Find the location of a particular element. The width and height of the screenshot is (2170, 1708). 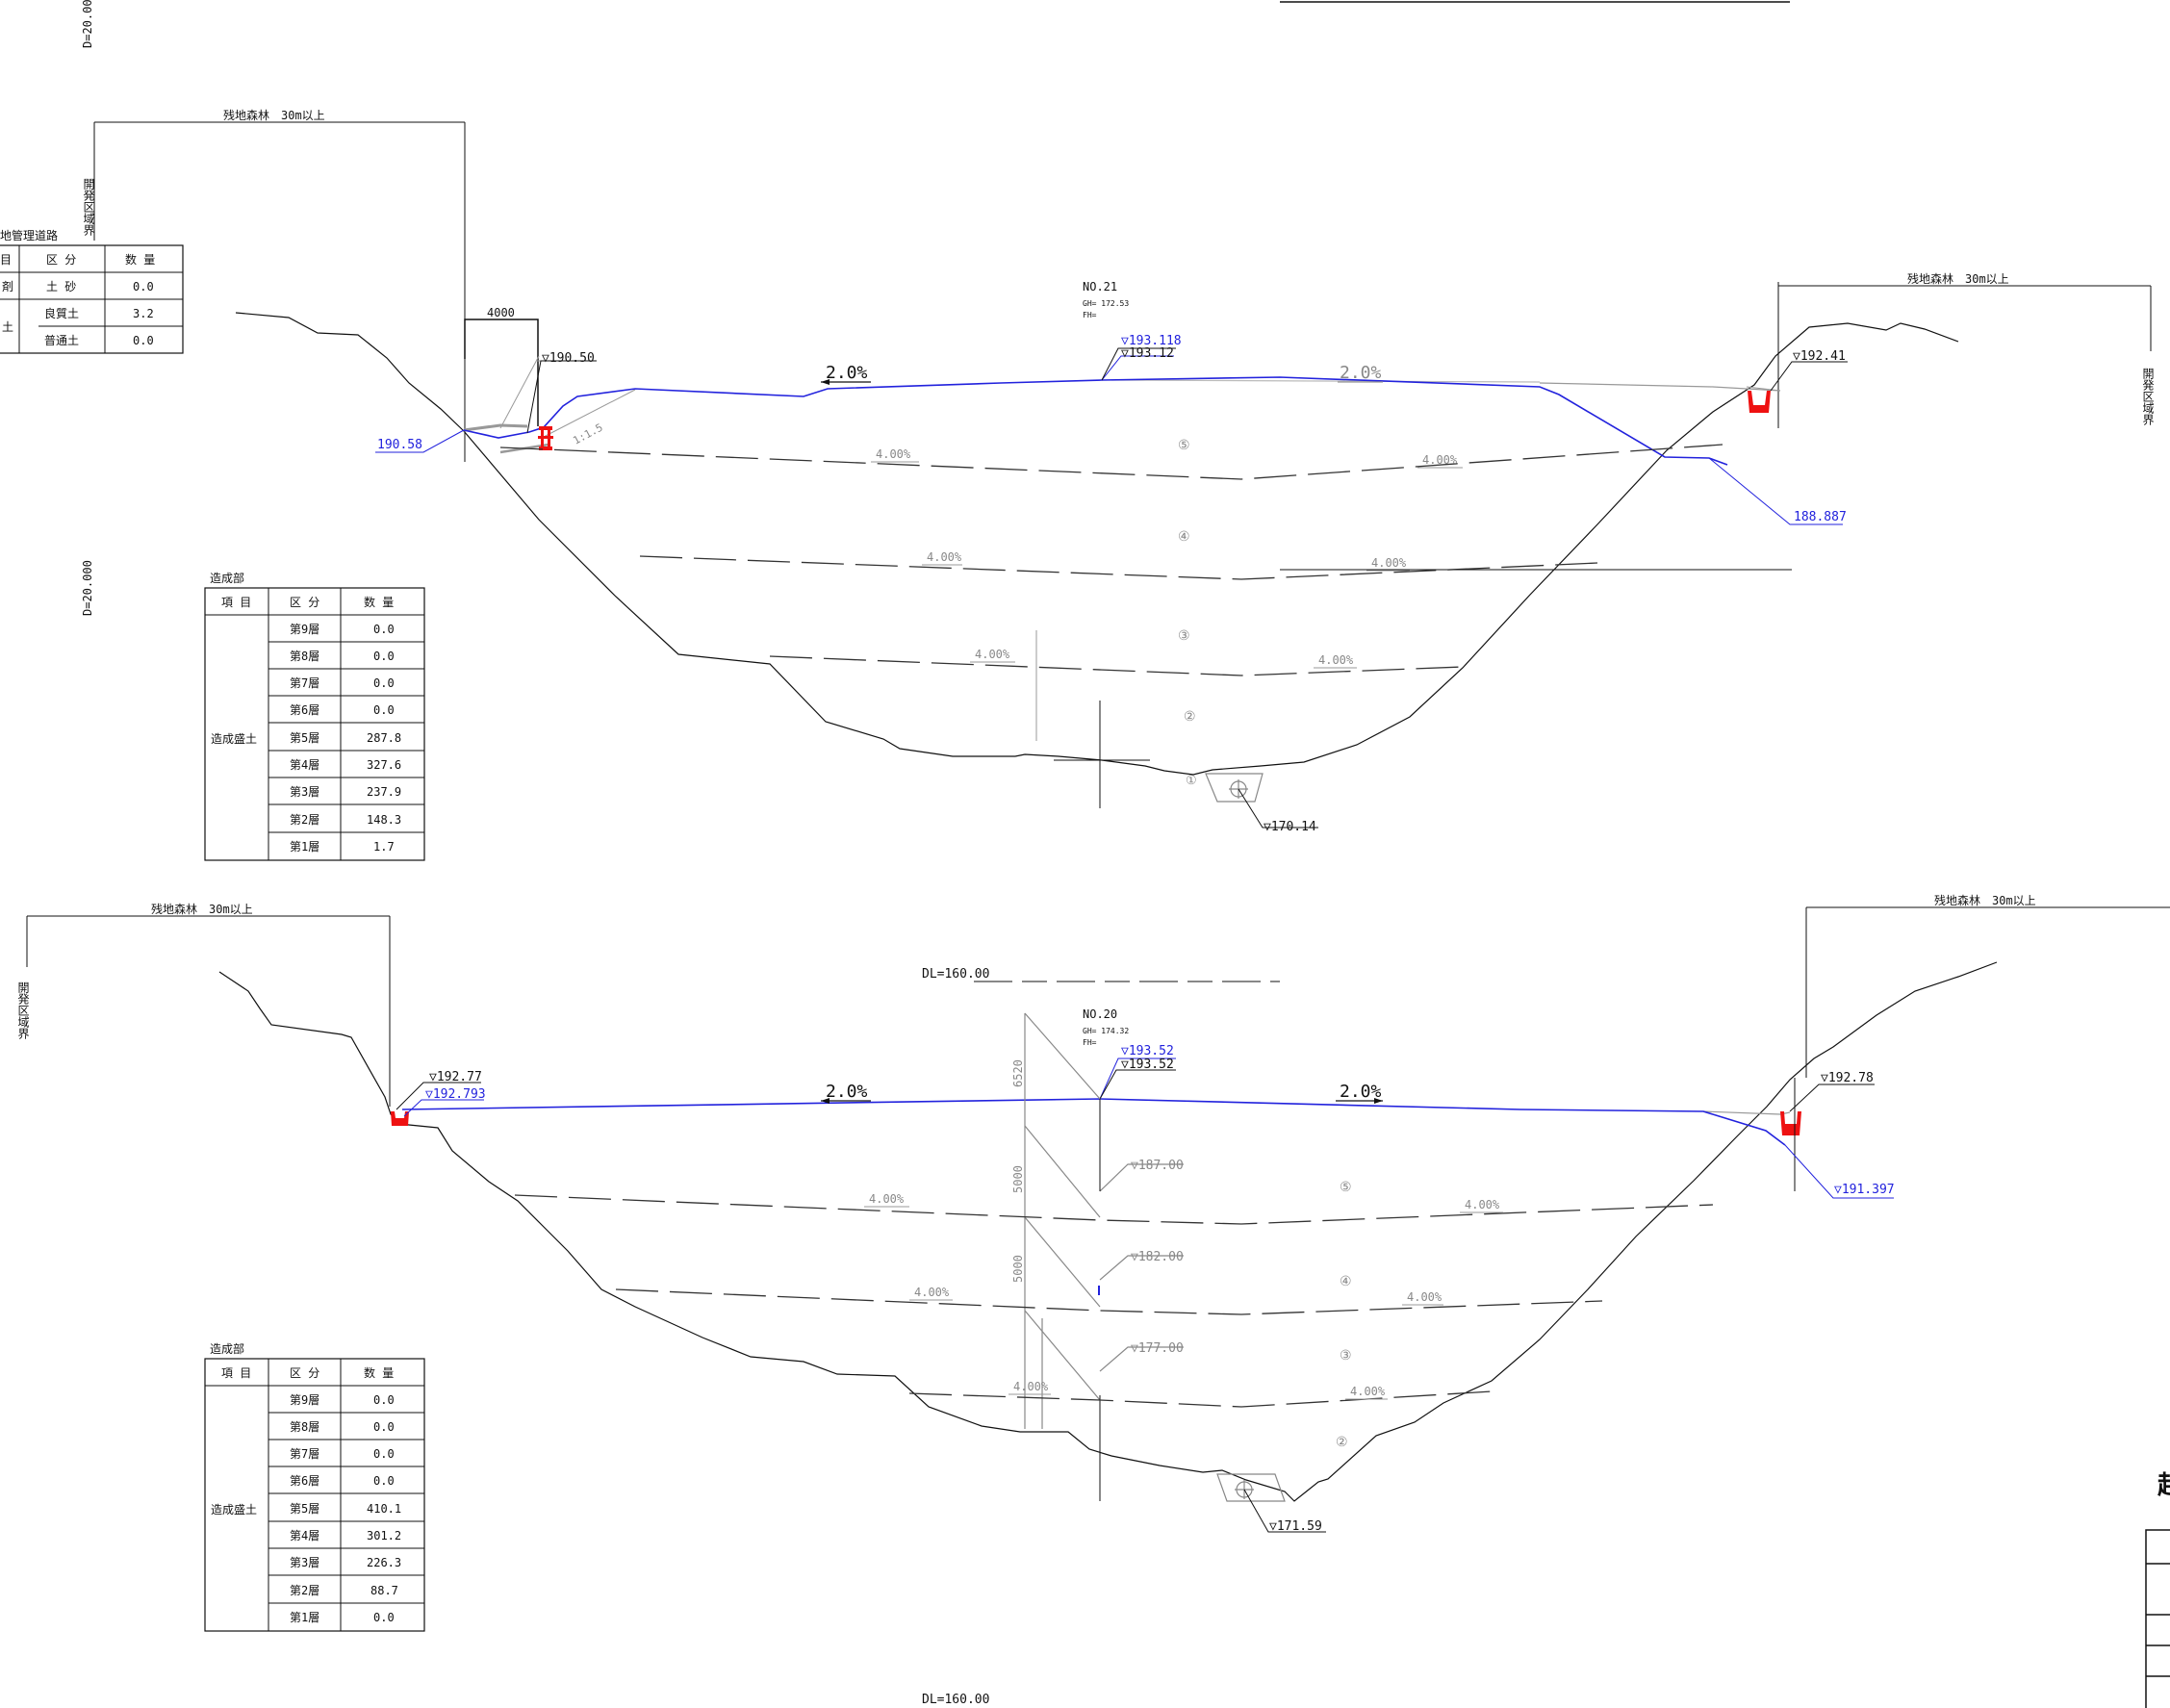

qty-cell: 410.1 is located at coordinates (384, 1509).